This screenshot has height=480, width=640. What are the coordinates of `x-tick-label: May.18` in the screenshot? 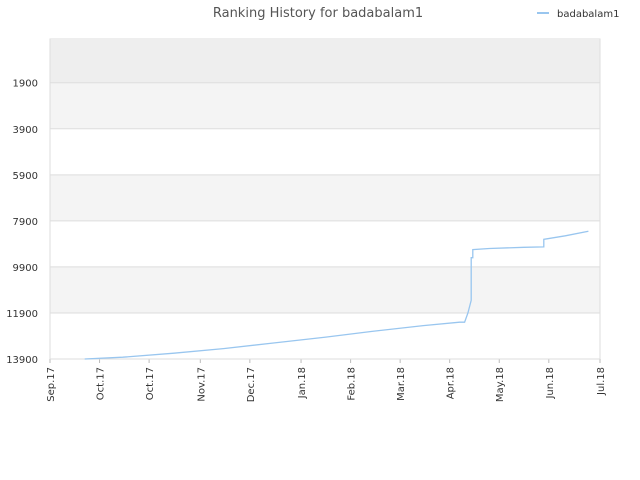 It's located at (500, 384).